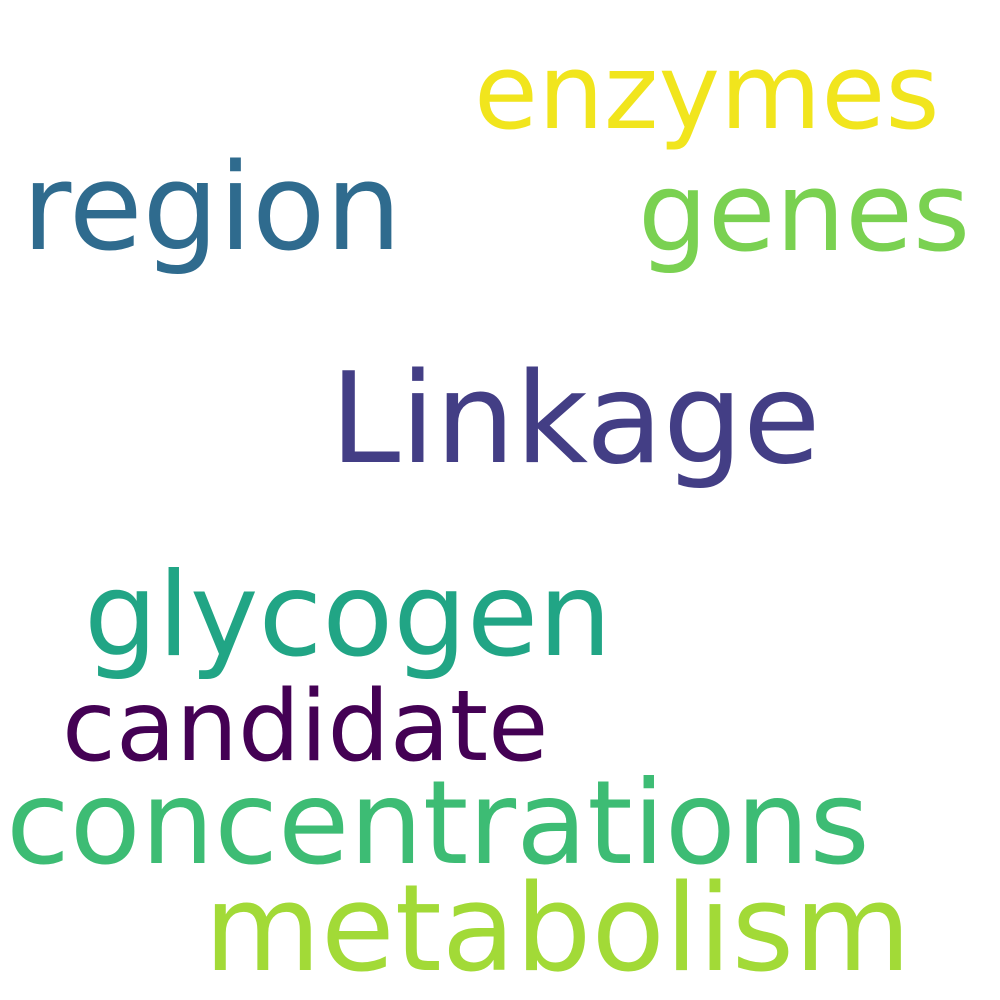 The image size is (1000, 1000). Describe the element at coordinates (348, 615) in the screenshot. I see `word-glycogen: glycogen` at that location.